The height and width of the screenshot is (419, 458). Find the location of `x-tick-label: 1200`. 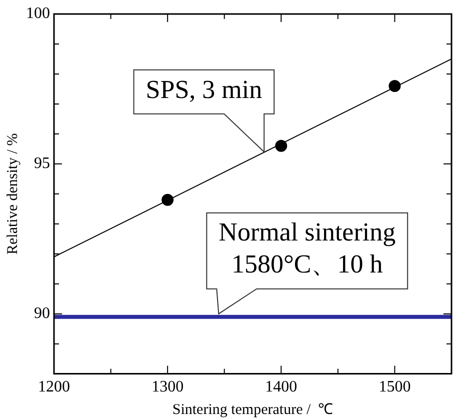

x-tick-label: 1200 is located at coordinates (54, 387).